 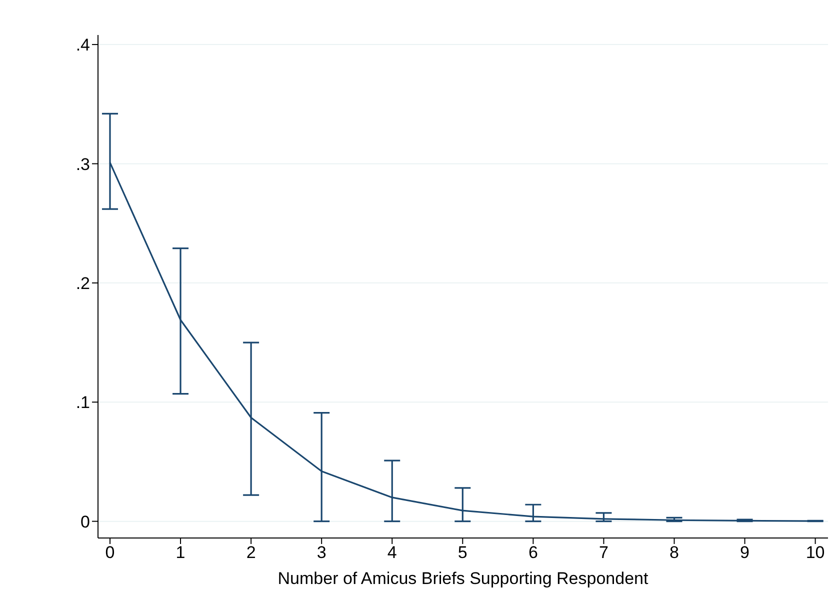 I want to click on y-tick-label: 0, so click(x=85, y=522).